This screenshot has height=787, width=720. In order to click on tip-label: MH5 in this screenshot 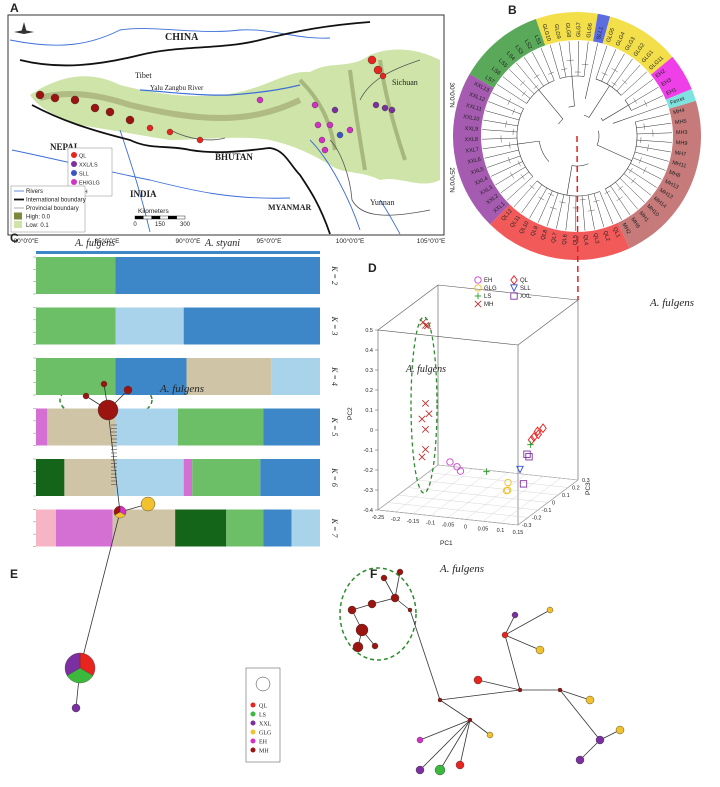, I will do `click(681, 123)`.